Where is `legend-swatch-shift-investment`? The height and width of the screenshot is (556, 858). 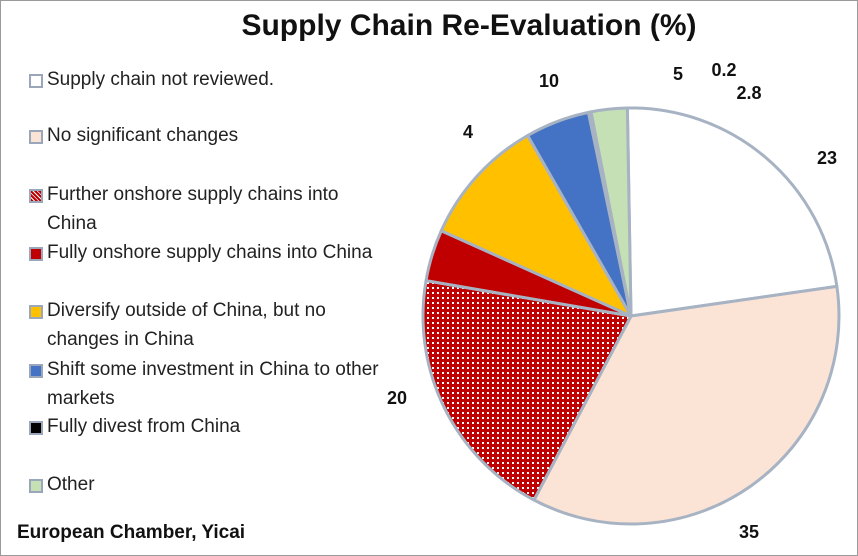 legend-swatch-shift-investment is located at coordinates (36, 371).